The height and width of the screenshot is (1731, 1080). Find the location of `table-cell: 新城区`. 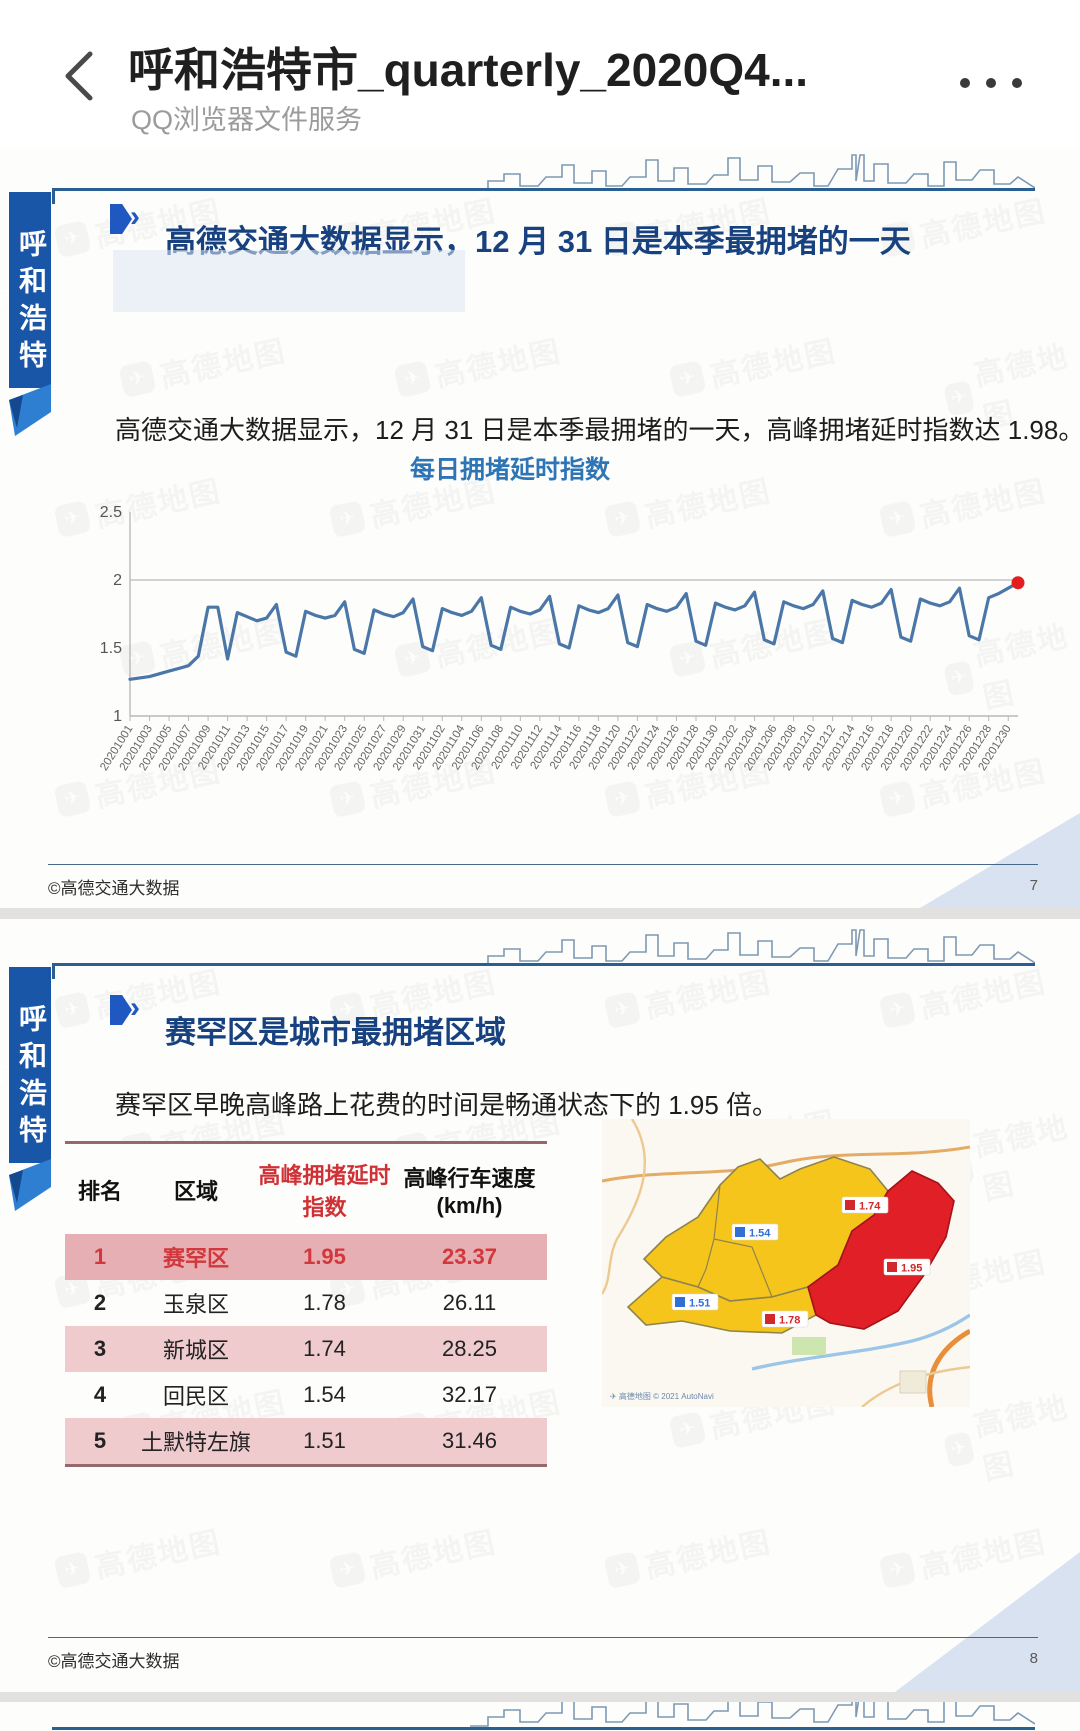

table-cell: 新城区 is located at coordinates (196, 1349).